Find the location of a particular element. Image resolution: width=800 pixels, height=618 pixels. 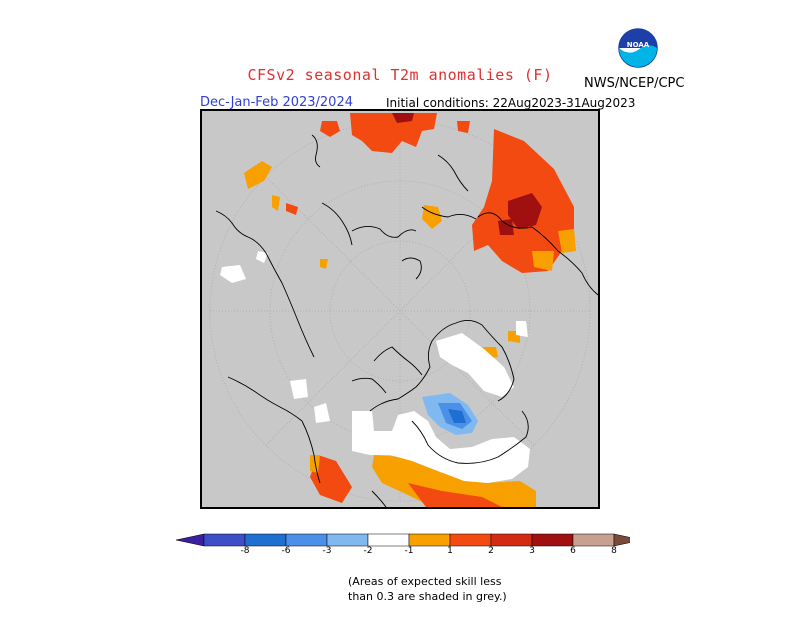

colorbar-tick-label: -8 is located at coordinates (245, 551).